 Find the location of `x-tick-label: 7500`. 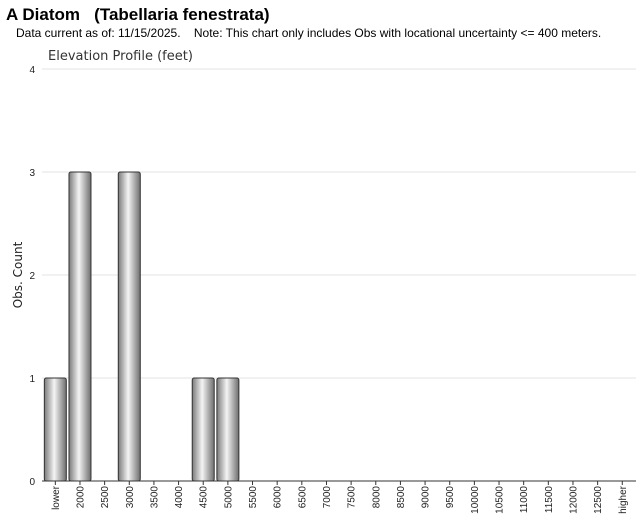

x-tick-label: 7500 is located at coordinates (352, 497).